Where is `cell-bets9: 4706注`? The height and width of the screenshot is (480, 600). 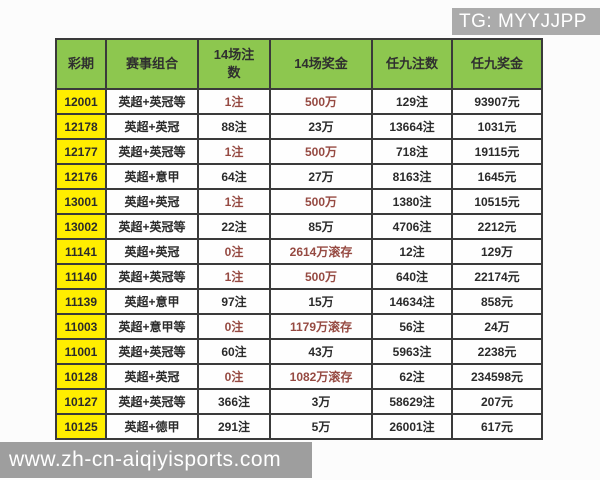 cell-bets9: 4706注 is located at coordinates (412, 226).